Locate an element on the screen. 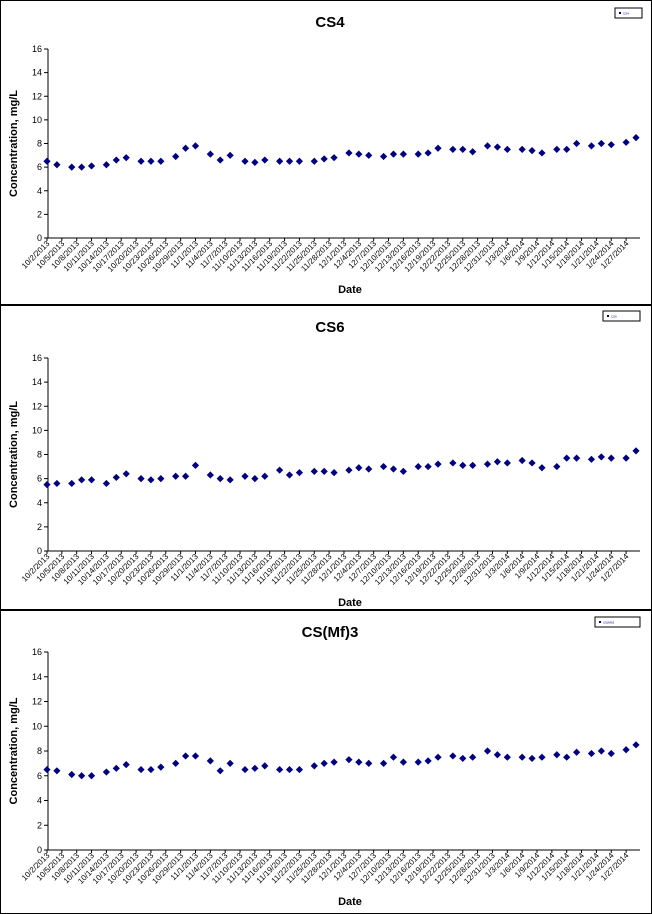 The height and width of the screenshot is (914, 652). y-tick-label: 10 is located at coordinates (37, 430).